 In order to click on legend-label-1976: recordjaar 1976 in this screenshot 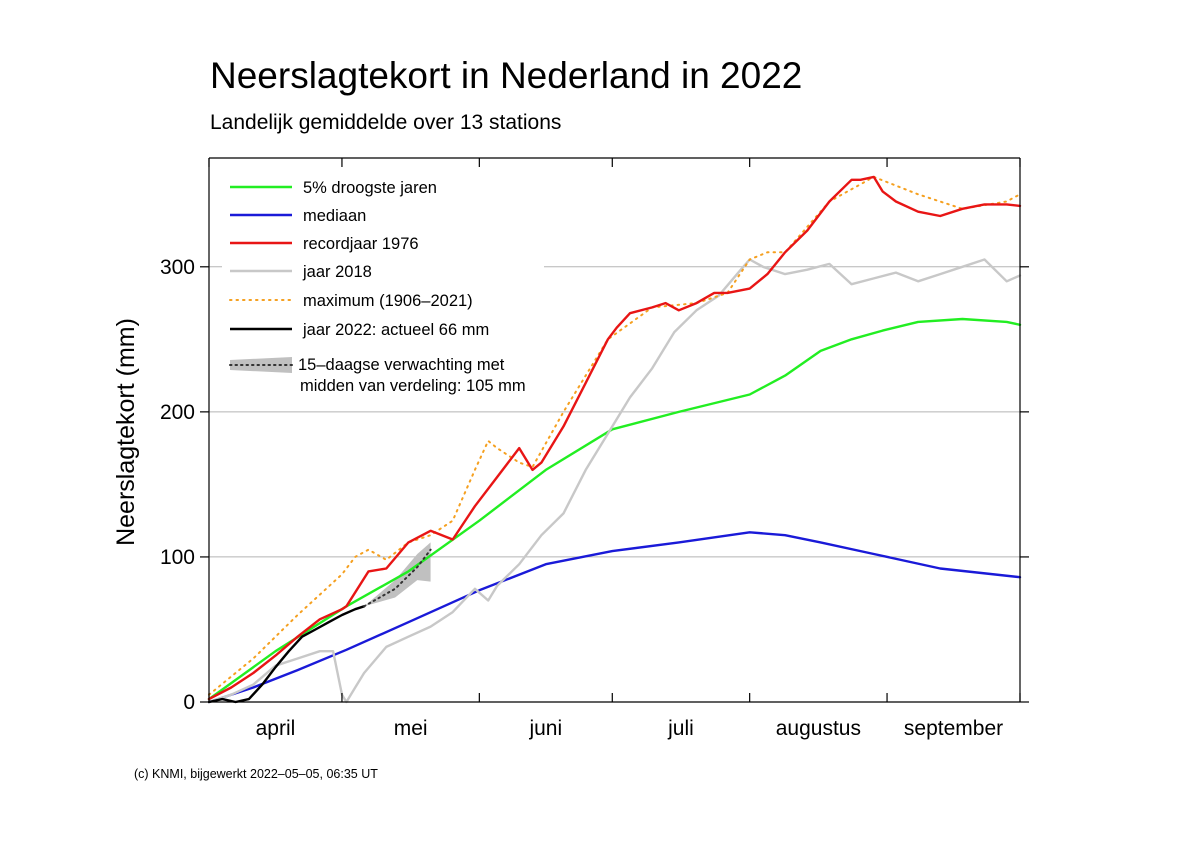, I will do `click(361, 244)`.